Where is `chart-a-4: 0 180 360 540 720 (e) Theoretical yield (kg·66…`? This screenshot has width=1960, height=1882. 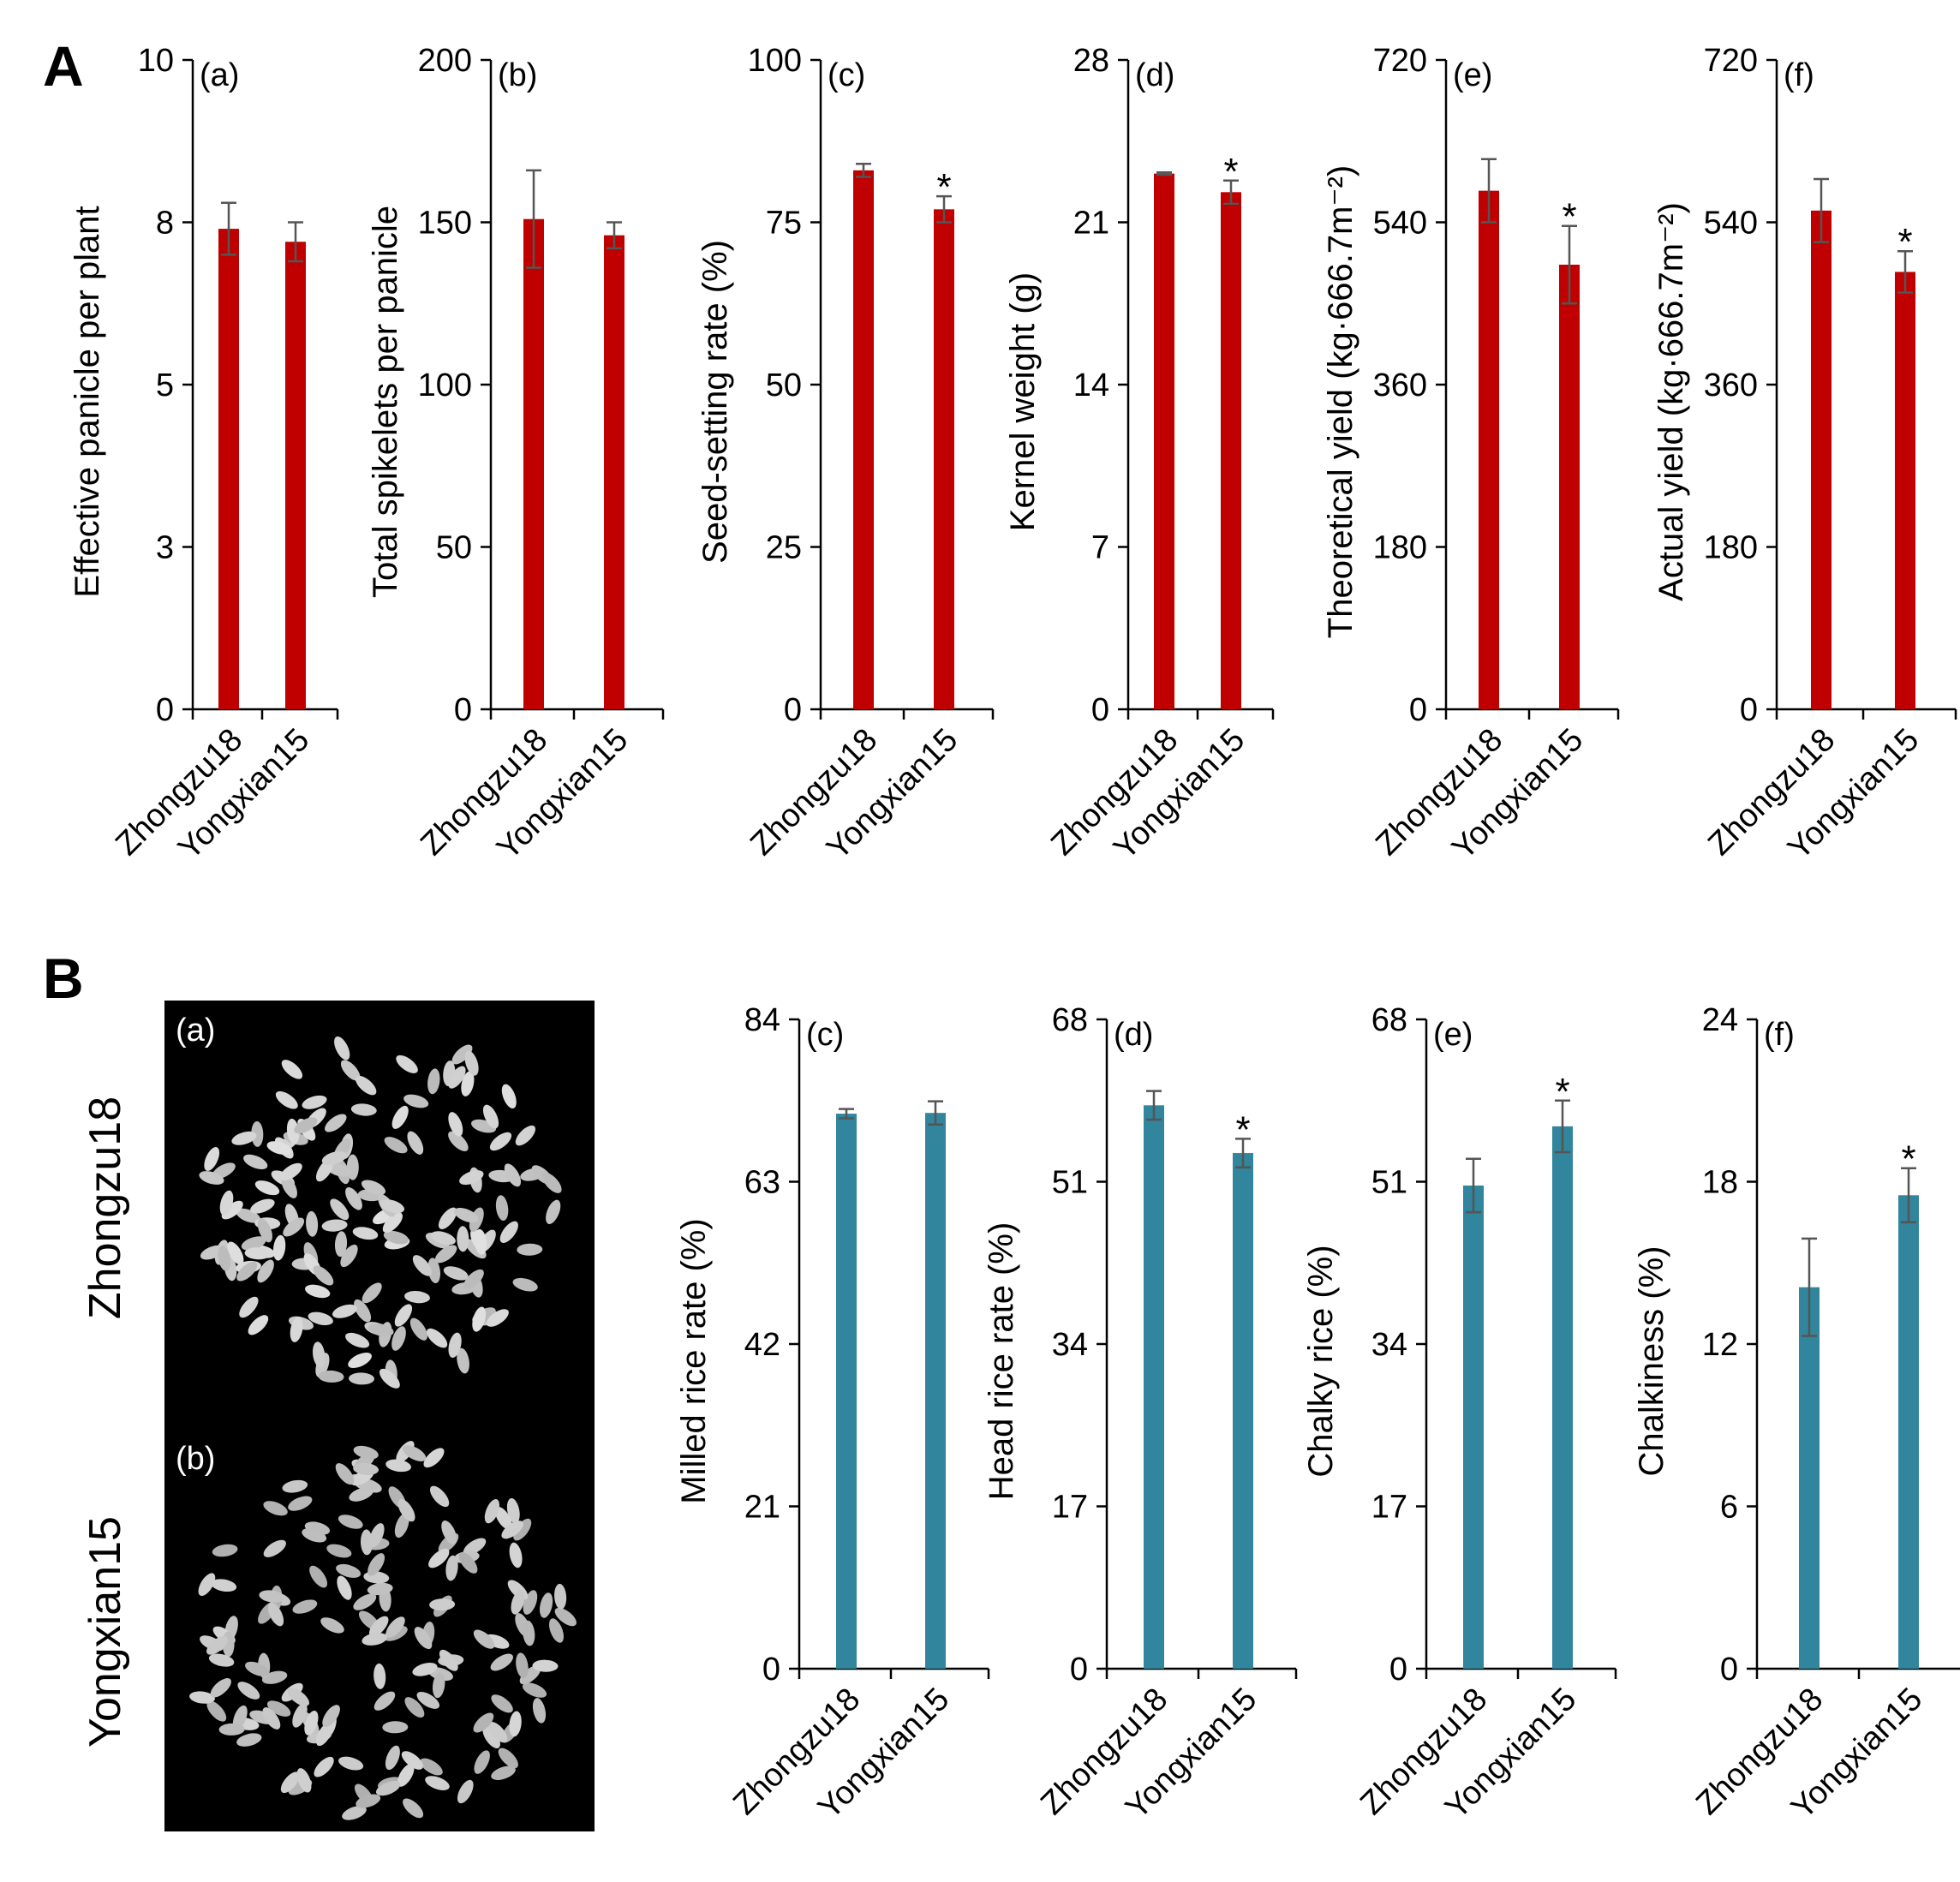 chart-a-4: 0 180 360 540 720 (e) Theoretical yield (kg·66… is located at coordinates (1471, 455).